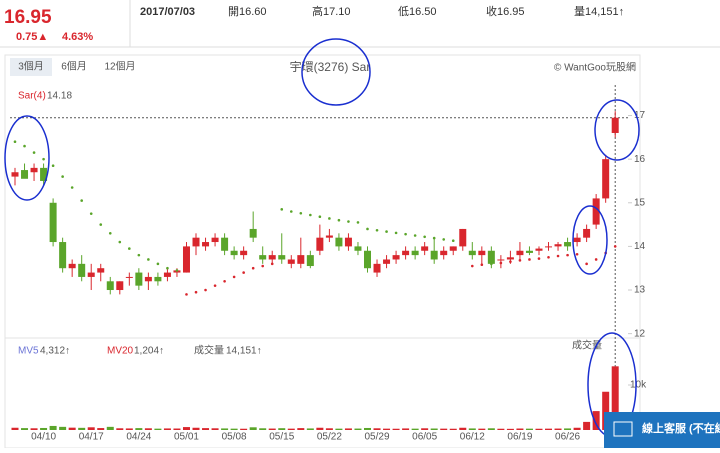 This screenshot has width=720, height=453. I want to click on x-tick-label: 05/29, so click(377, 437).